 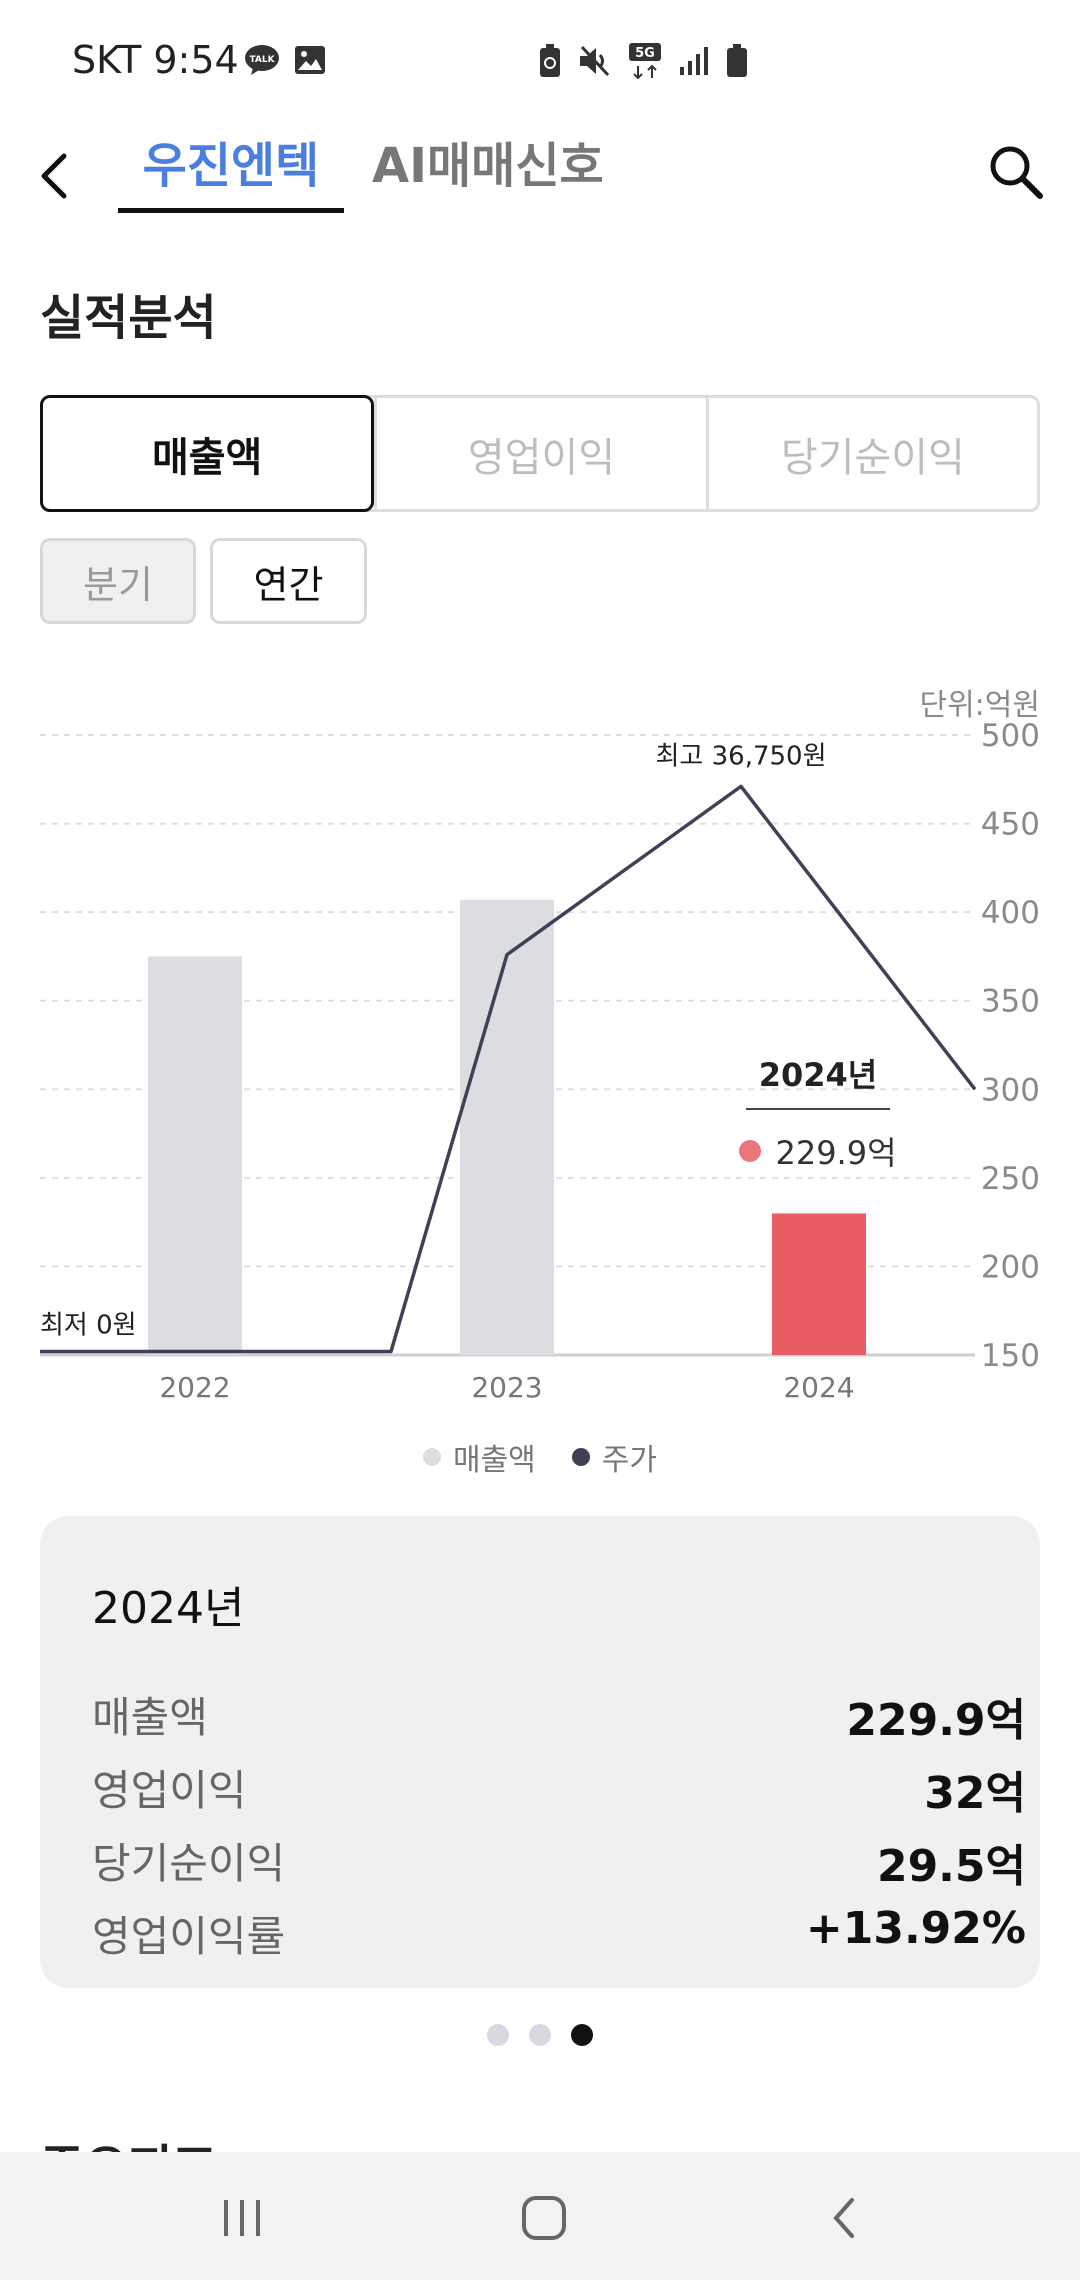 I want to click on header: 우진엔텍 AI매매신호, so click(x=540, y=170).